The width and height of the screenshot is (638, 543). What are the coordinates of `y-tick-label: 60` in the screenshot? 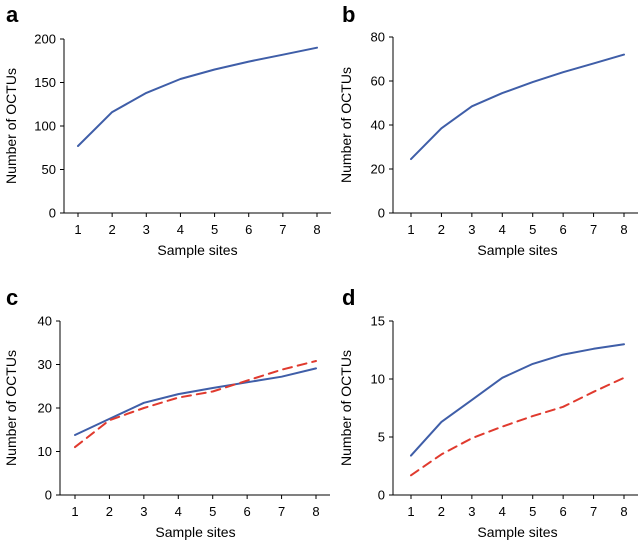 It's located at (378, 81).